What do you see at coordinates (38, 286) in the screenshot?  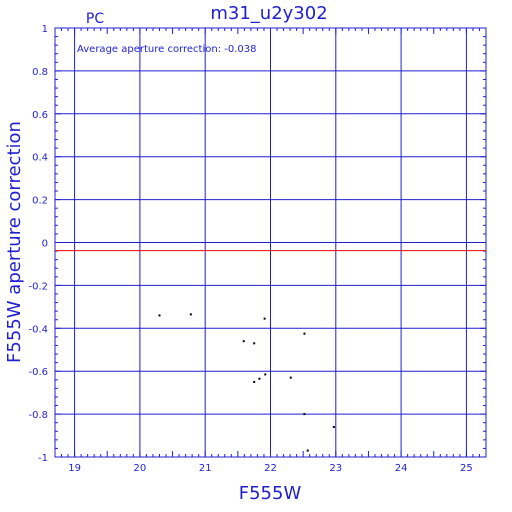 I see `y-tick-label: -0.2` at bounding box center [38, 286].